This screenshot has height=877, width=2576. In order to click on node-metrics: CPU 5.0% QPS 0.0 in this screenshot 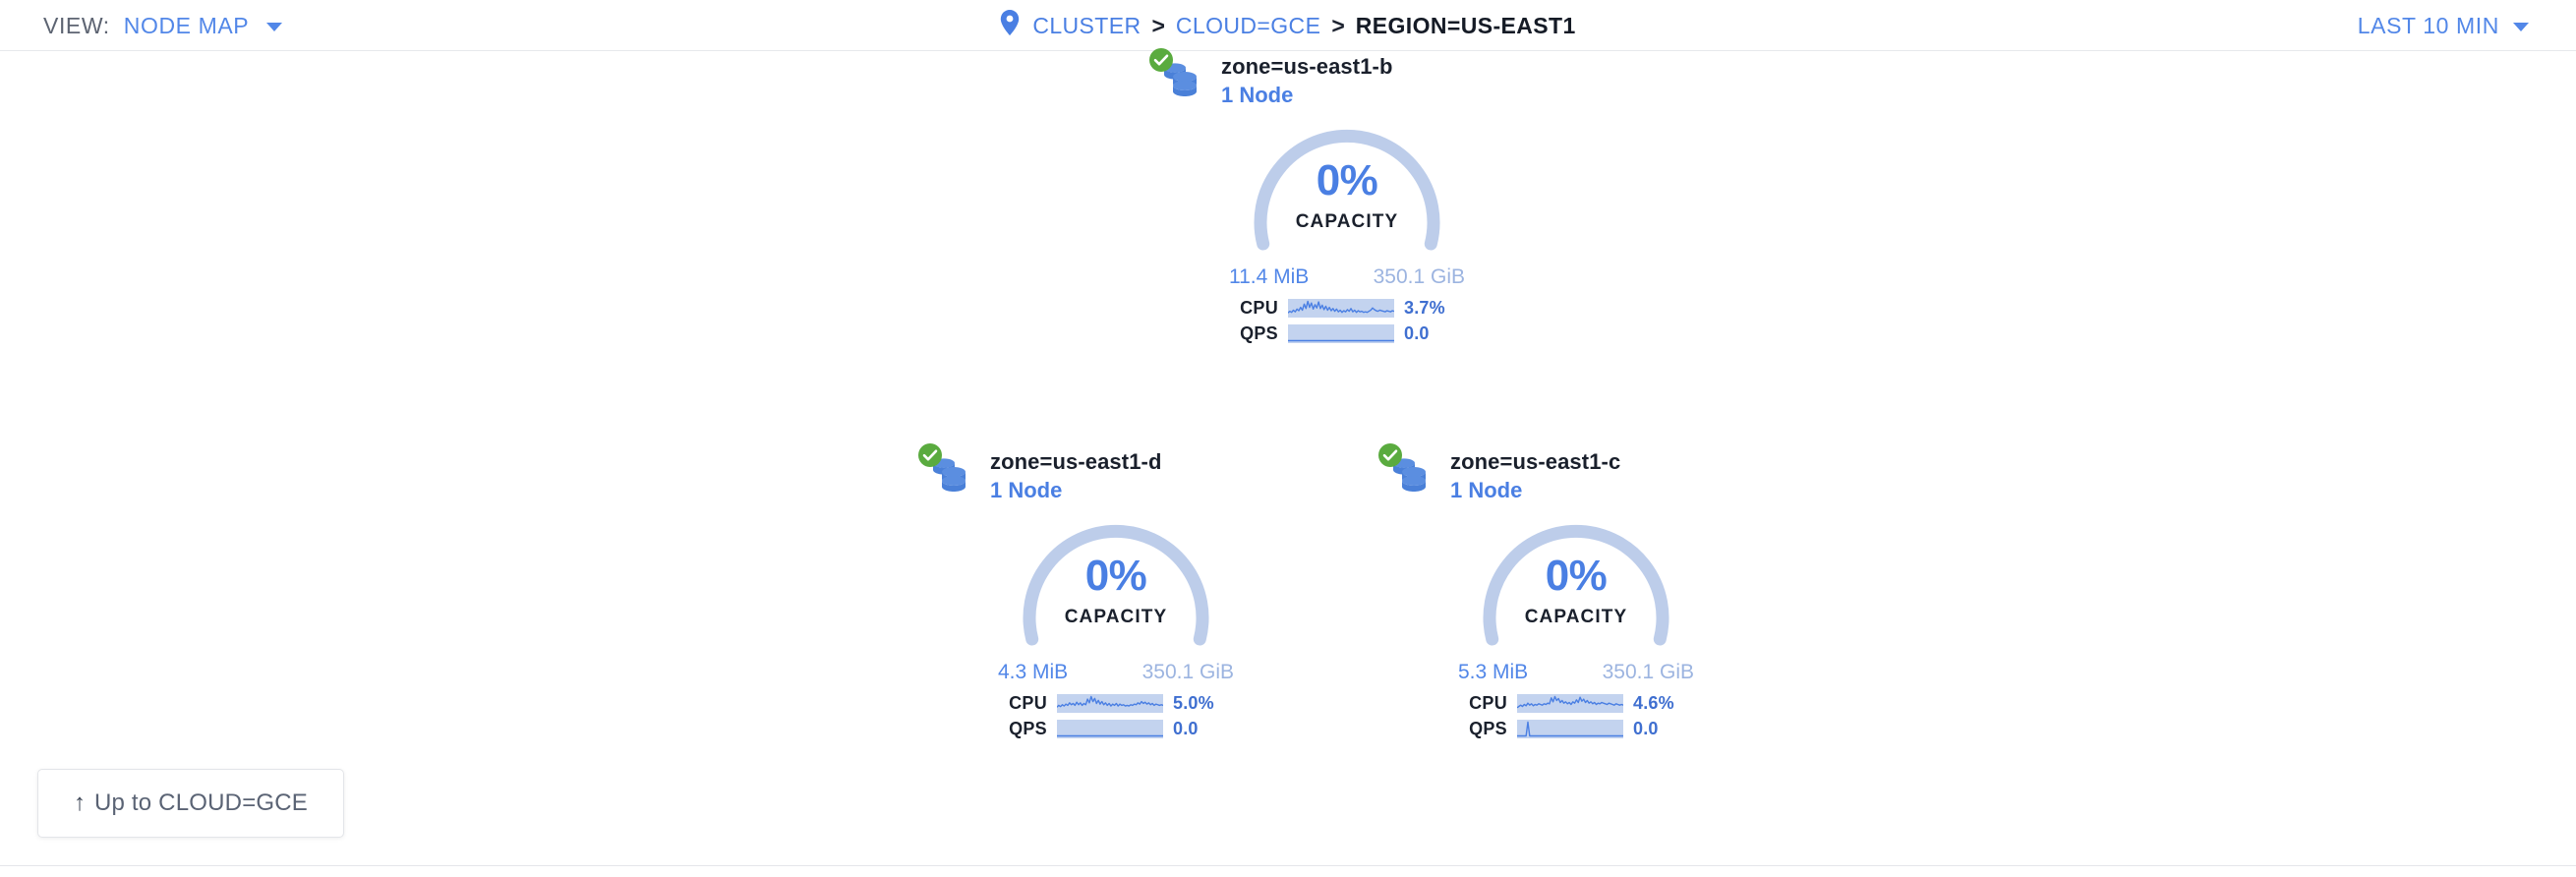, I will do `click(1116, 715)`.